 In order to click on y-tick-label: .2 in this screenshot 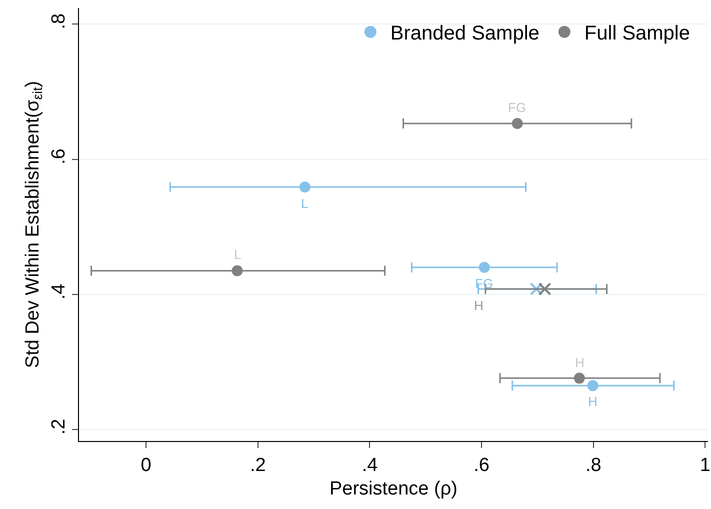, I will do `click(59, 426)`.